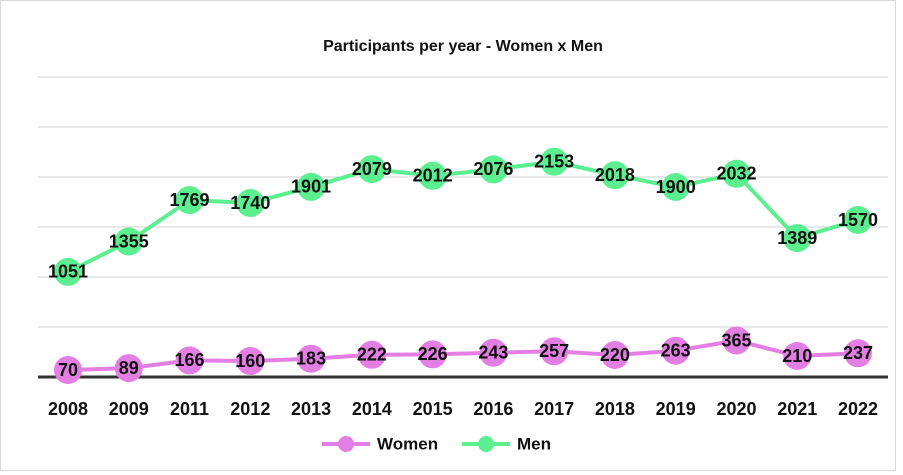 Image resolution: width=903 pixels, height=475 pixels. What do you see at coordinates (736, 409) in the screenshot?
I see `x-tick-label: 2020` at bounding box center [736, 409].